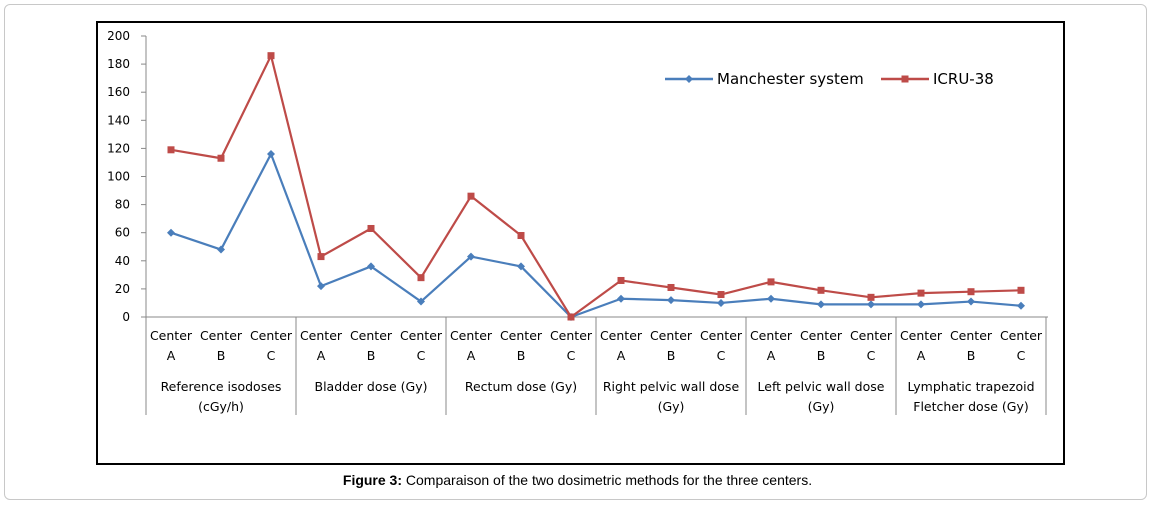  What do you see at coordinates (126, 317) in the screenshot?
I see `y-tick-label: 0` at bounding box center [126, 317].